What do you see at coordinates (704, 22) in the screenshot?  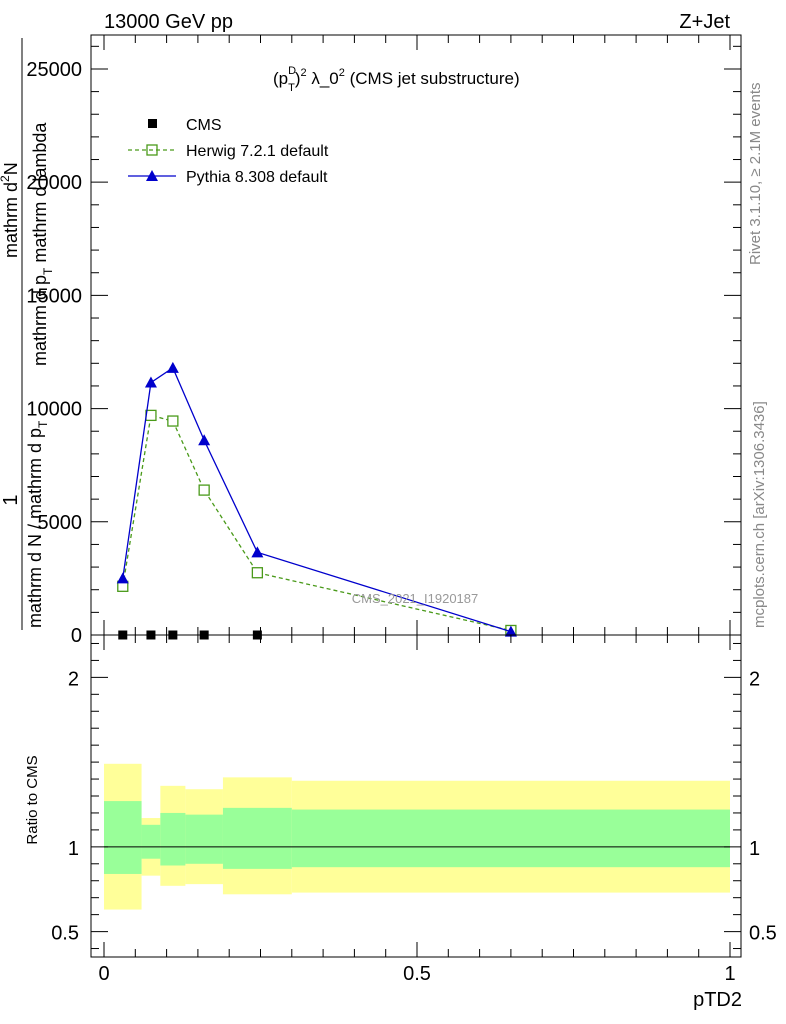 I see `process-label: Z+Jet` at bounding box center [704, 22].